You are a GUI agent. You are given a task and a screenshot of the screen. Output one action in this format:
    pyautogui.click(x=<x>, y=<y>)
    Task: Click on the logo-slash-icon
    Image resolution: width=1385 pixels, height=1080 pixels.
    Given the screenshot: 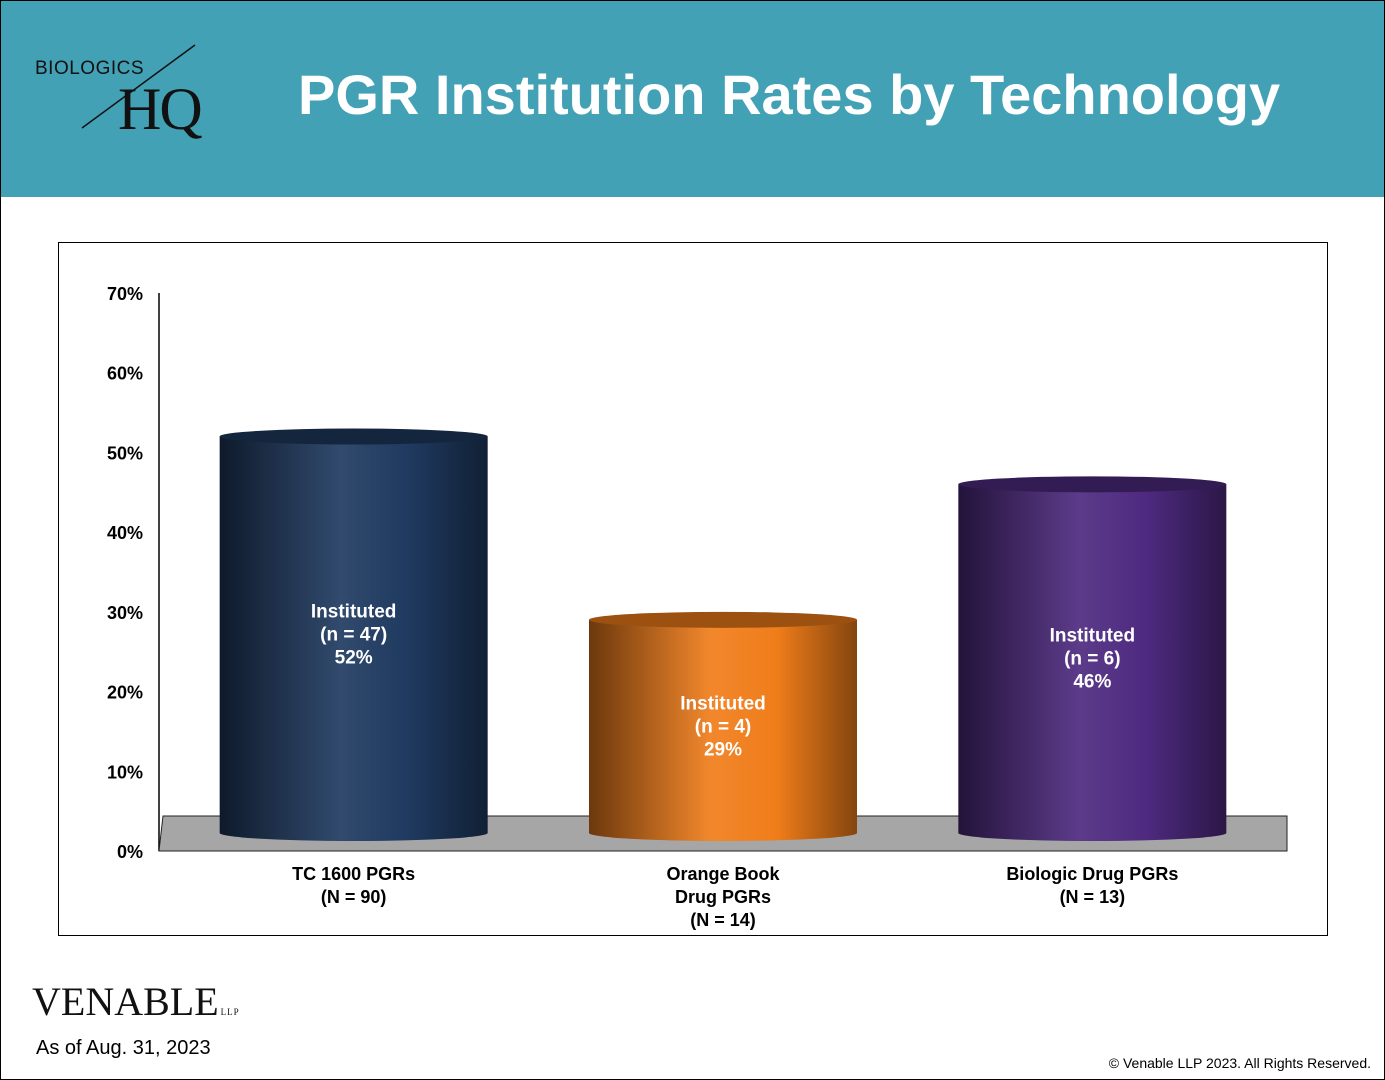 What is the action you would take?
    pyautogui.click(x=138, y=86)
    